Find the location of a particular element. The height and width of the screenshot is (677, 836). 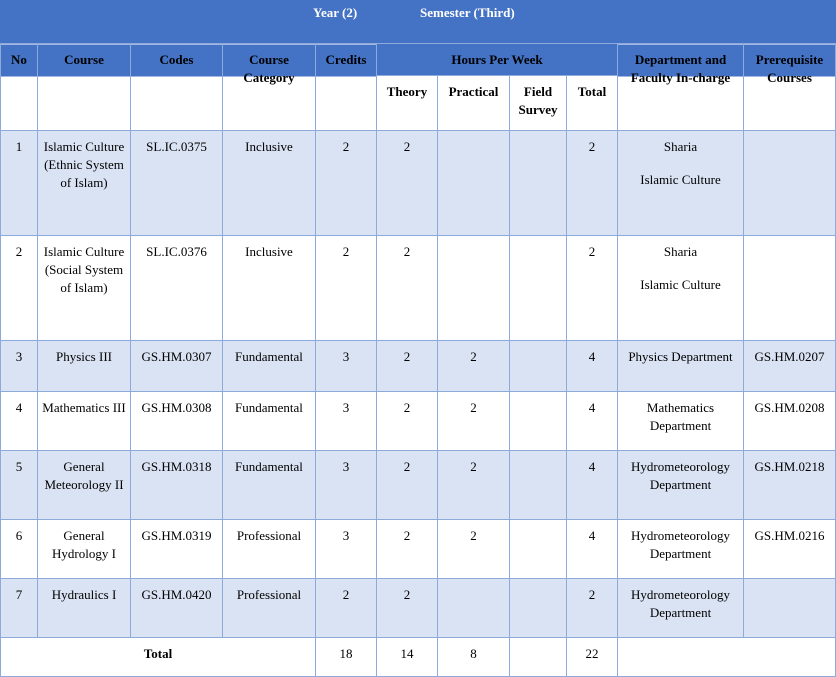

total-cell: 22 is located at coordinates (592, 657).